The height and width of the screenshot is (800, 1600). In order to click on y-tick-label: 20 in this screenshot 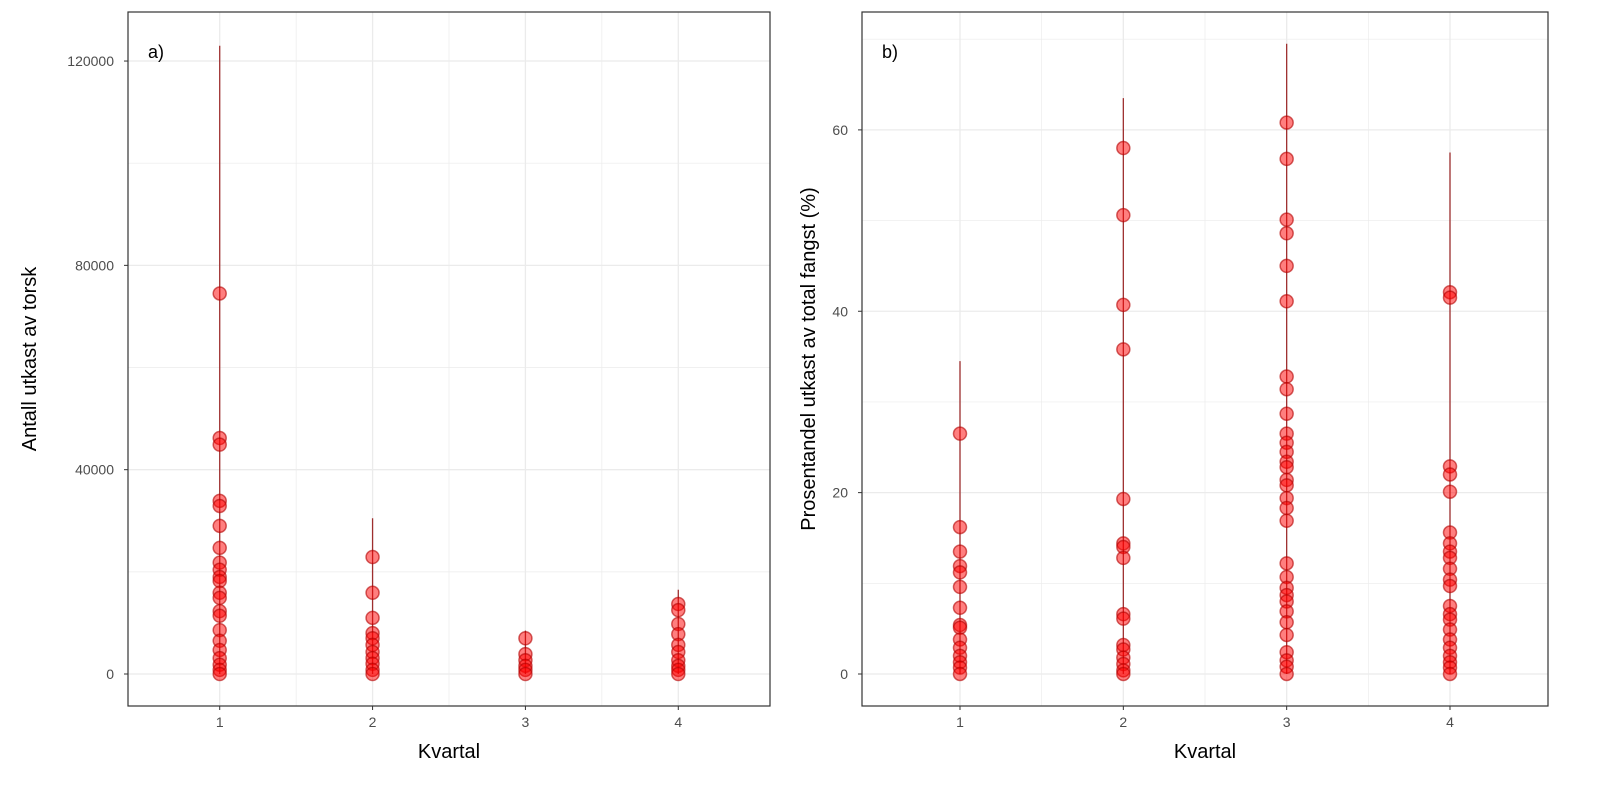, I will do `click(840, 493)`.